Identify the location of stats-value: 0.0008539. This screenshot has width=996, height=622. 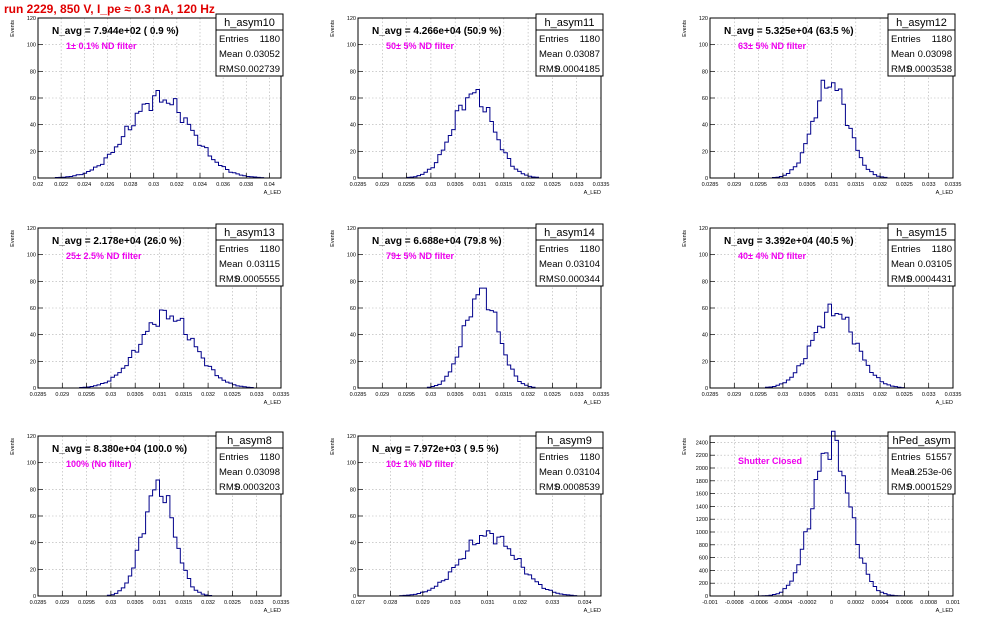
(577, 487).